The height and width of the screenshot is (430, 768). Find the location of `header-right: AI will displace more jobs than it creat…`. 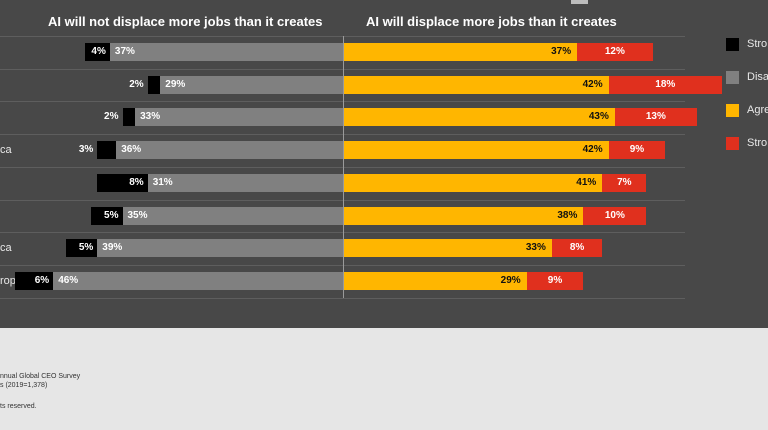

header-right: AI will displace more jobs than it creat… is located at coordinates (491, 21).